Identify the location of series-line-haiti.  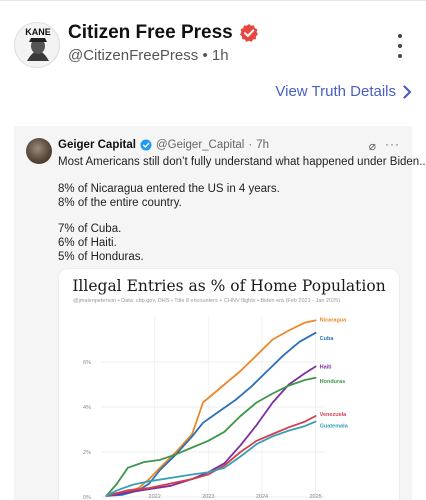
(211, 431).